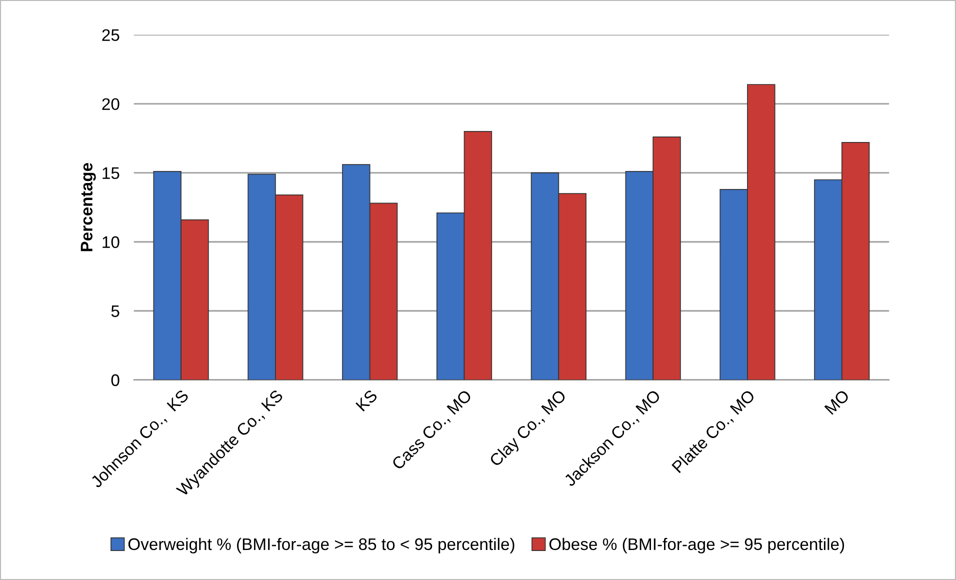 Image resolution: width=956 pixels, height=580 pixels. Describe the element at coordinates (88, 207) in the screenshot. I see `y-axis-title: Percentage` at that location.